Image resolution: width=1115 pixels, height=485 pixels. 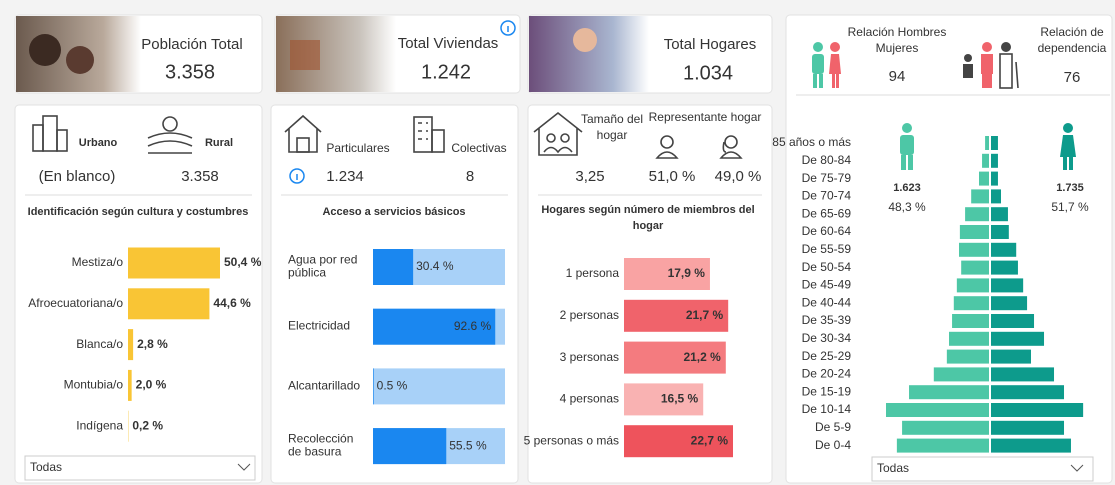 I want to click on head-male-value: 51,0 %, so click(x=672, y=176).